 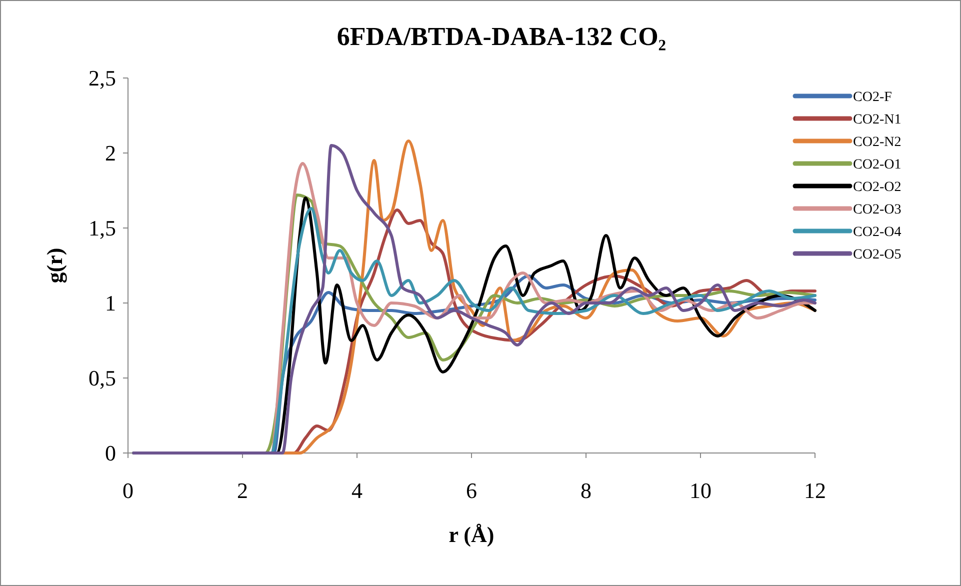 I want to click on y-tick-label: 1, so click(x=110, y=303).